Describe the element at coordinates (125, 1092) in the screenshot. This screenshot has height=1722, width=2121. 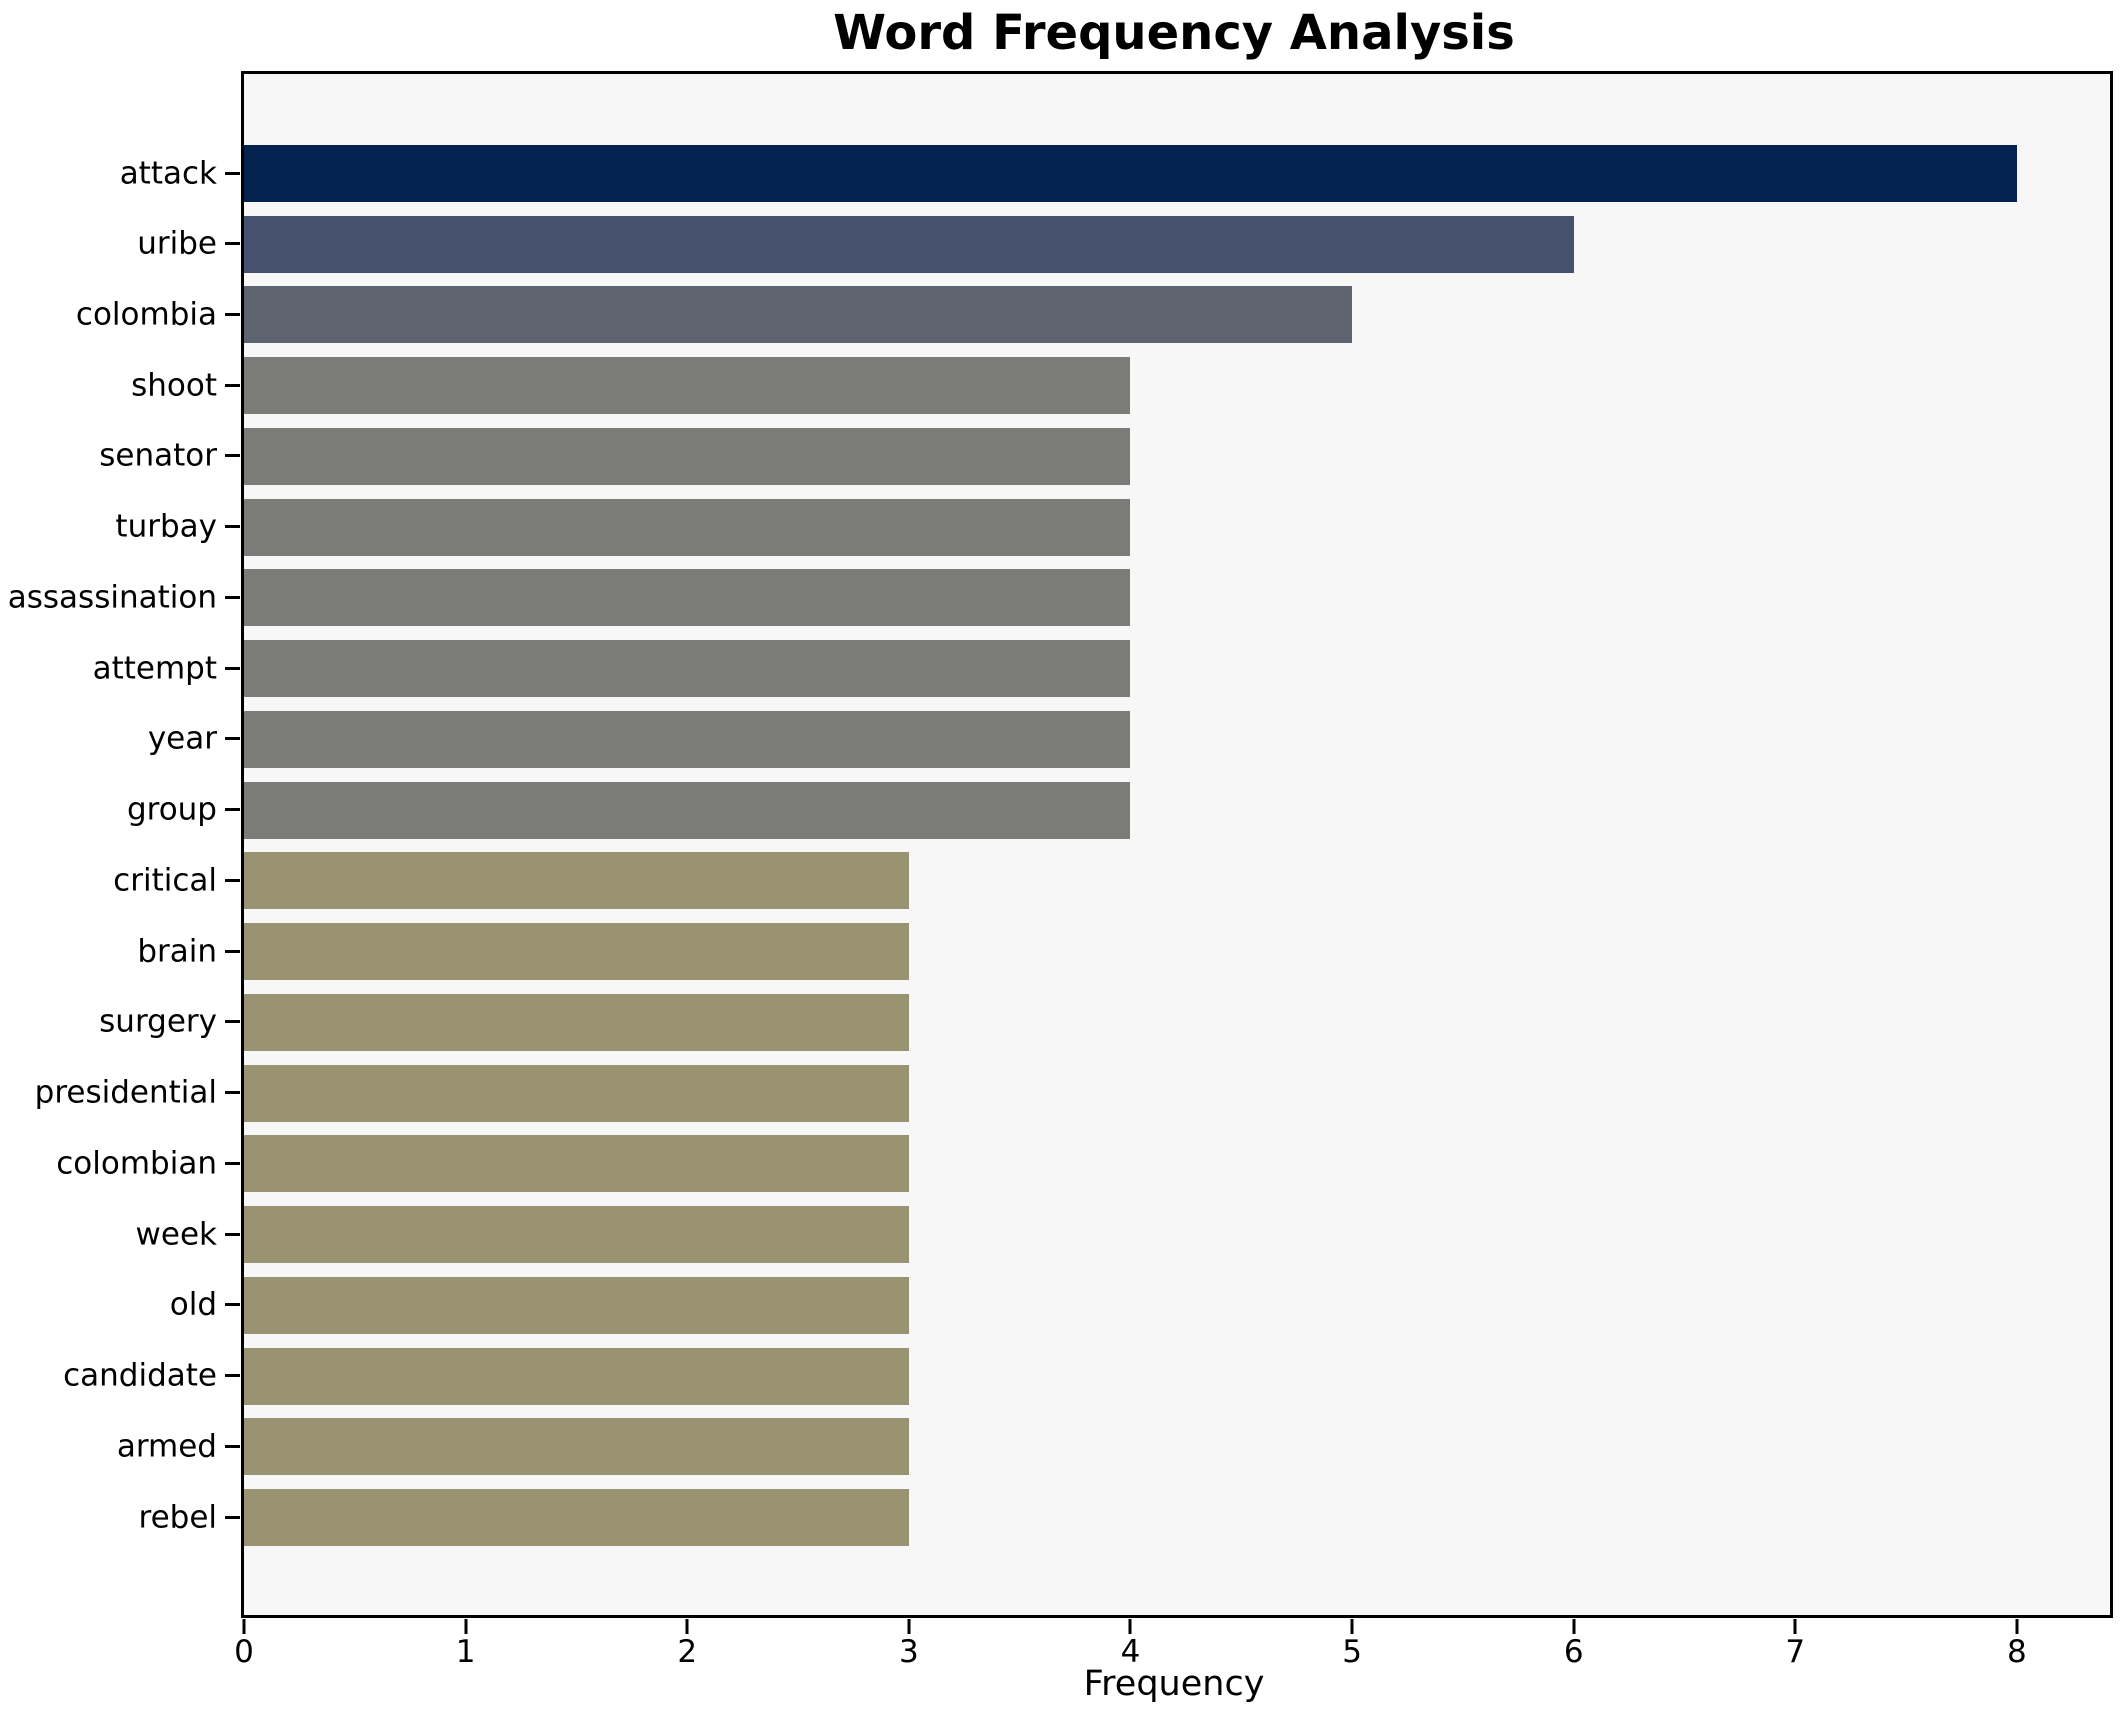
I see `y-tick-label: presidential` at that location.